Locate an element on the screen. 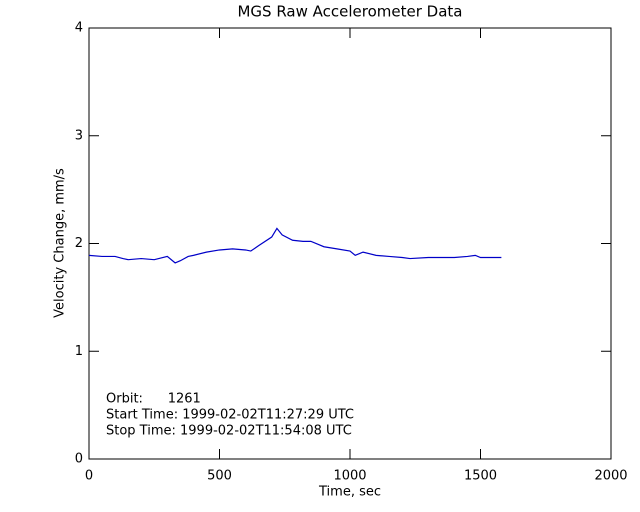  annotation: Orbit: 1261 is located at coordinates (153, 399).